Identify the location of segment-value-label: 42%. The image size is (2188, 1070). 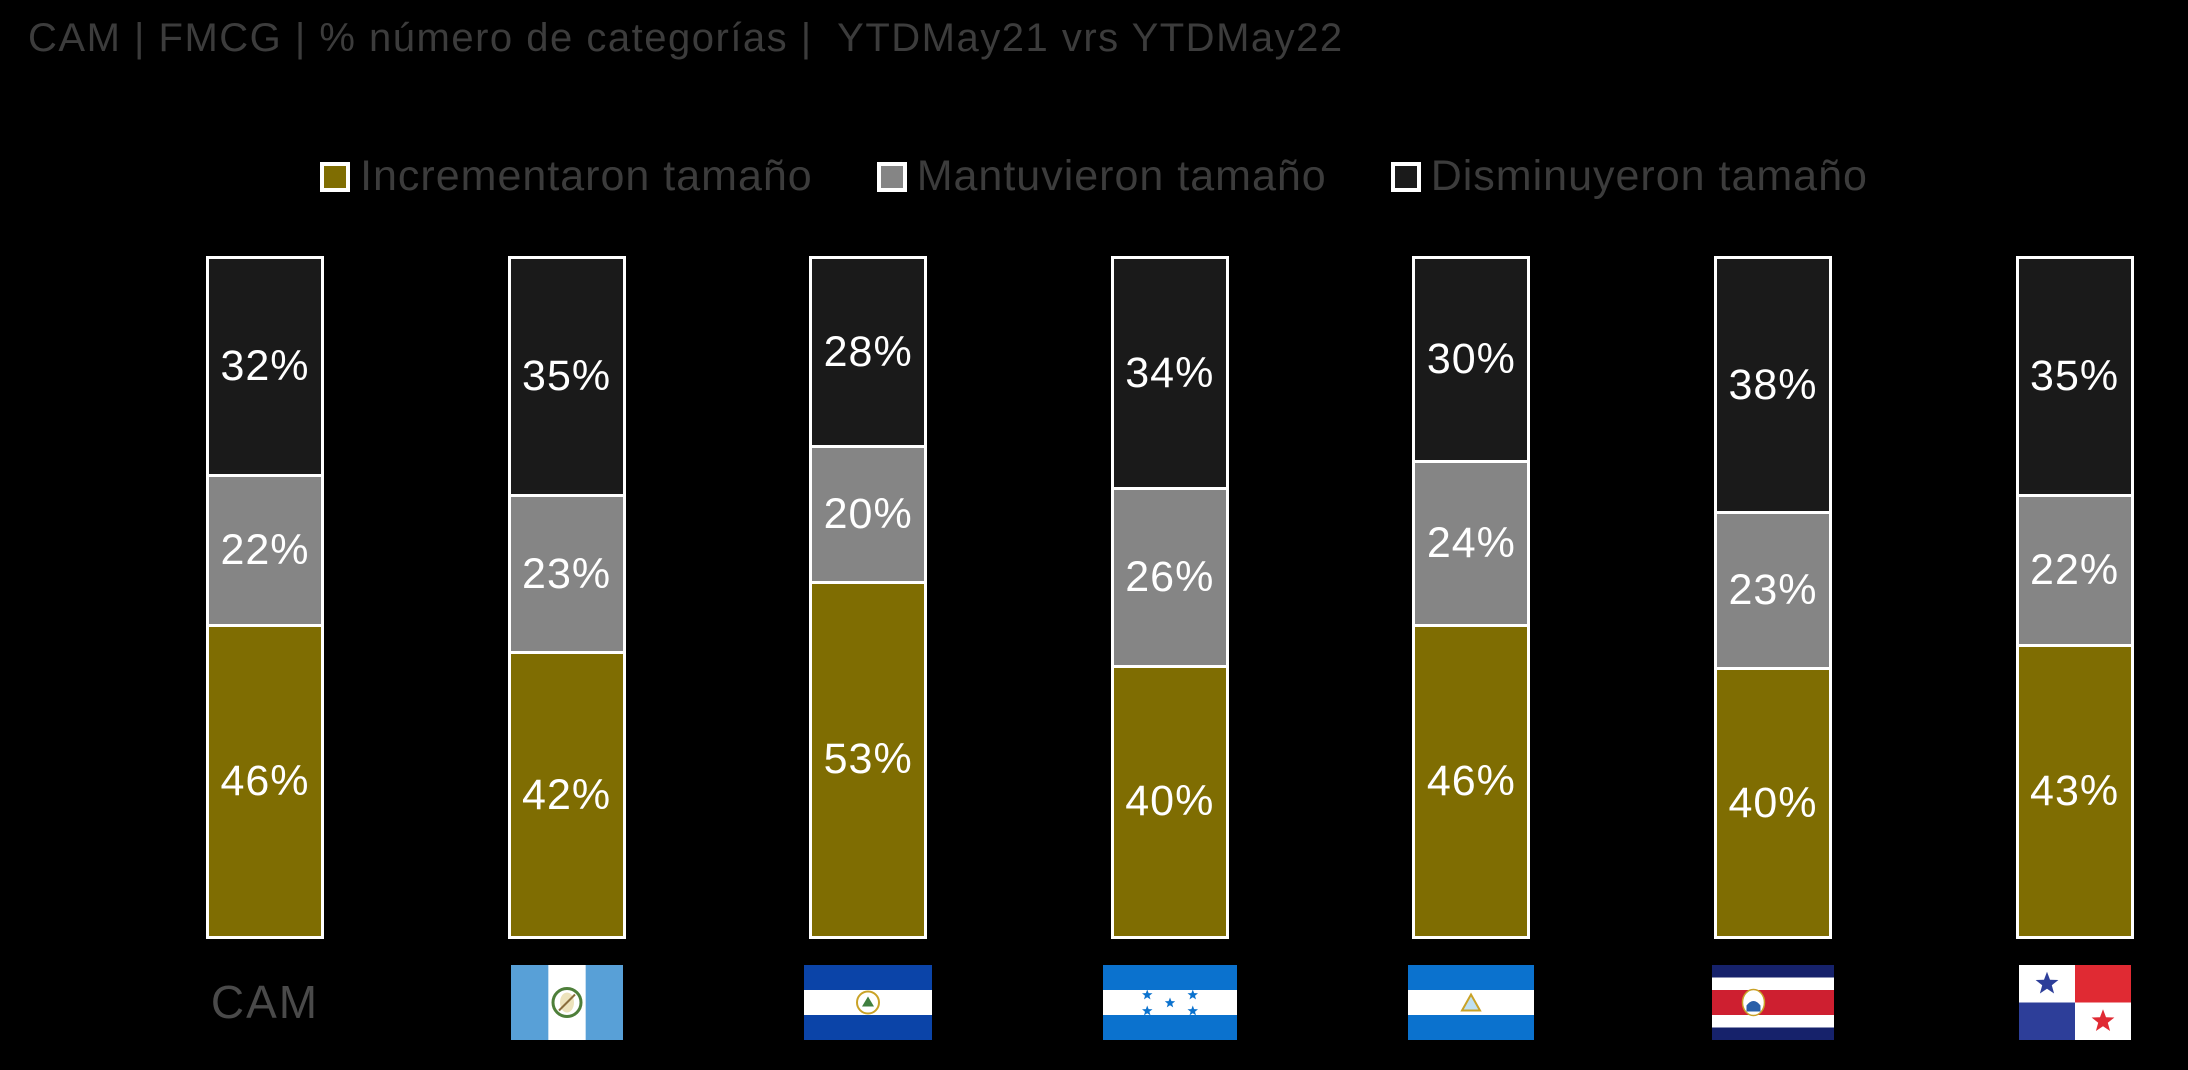
(567, 794).